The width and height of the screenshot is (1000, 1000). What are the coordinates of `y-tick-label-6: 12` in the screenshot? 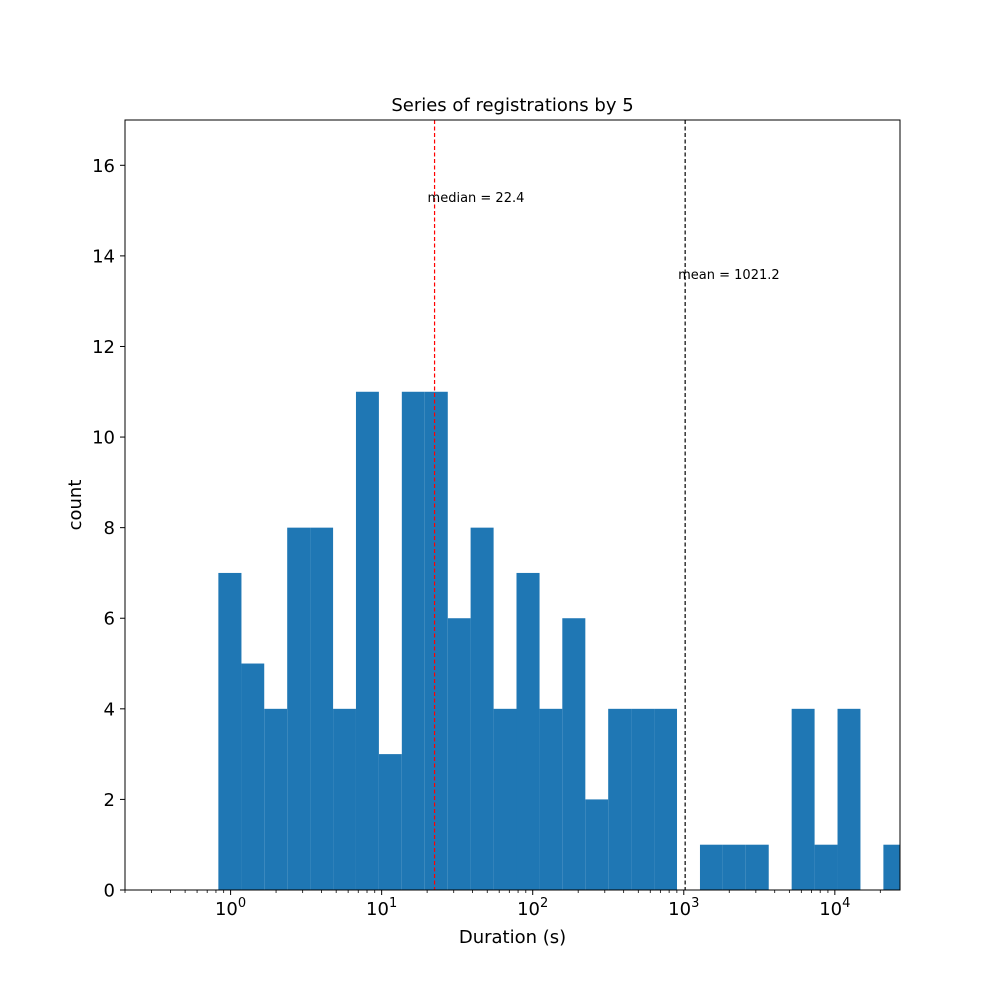 It's located at (103, 347).